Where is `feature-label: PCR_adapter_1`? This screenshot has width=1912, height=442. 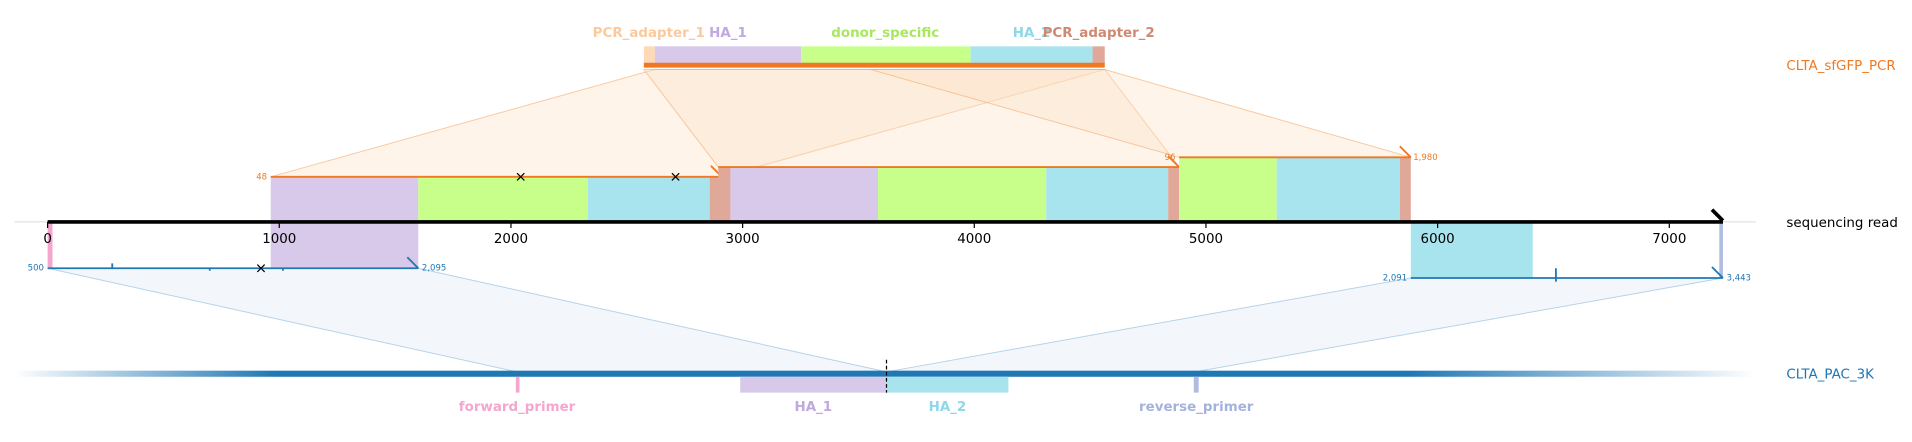
feature-label: PCR_adapter_1 is located at coordinates (649, 33).